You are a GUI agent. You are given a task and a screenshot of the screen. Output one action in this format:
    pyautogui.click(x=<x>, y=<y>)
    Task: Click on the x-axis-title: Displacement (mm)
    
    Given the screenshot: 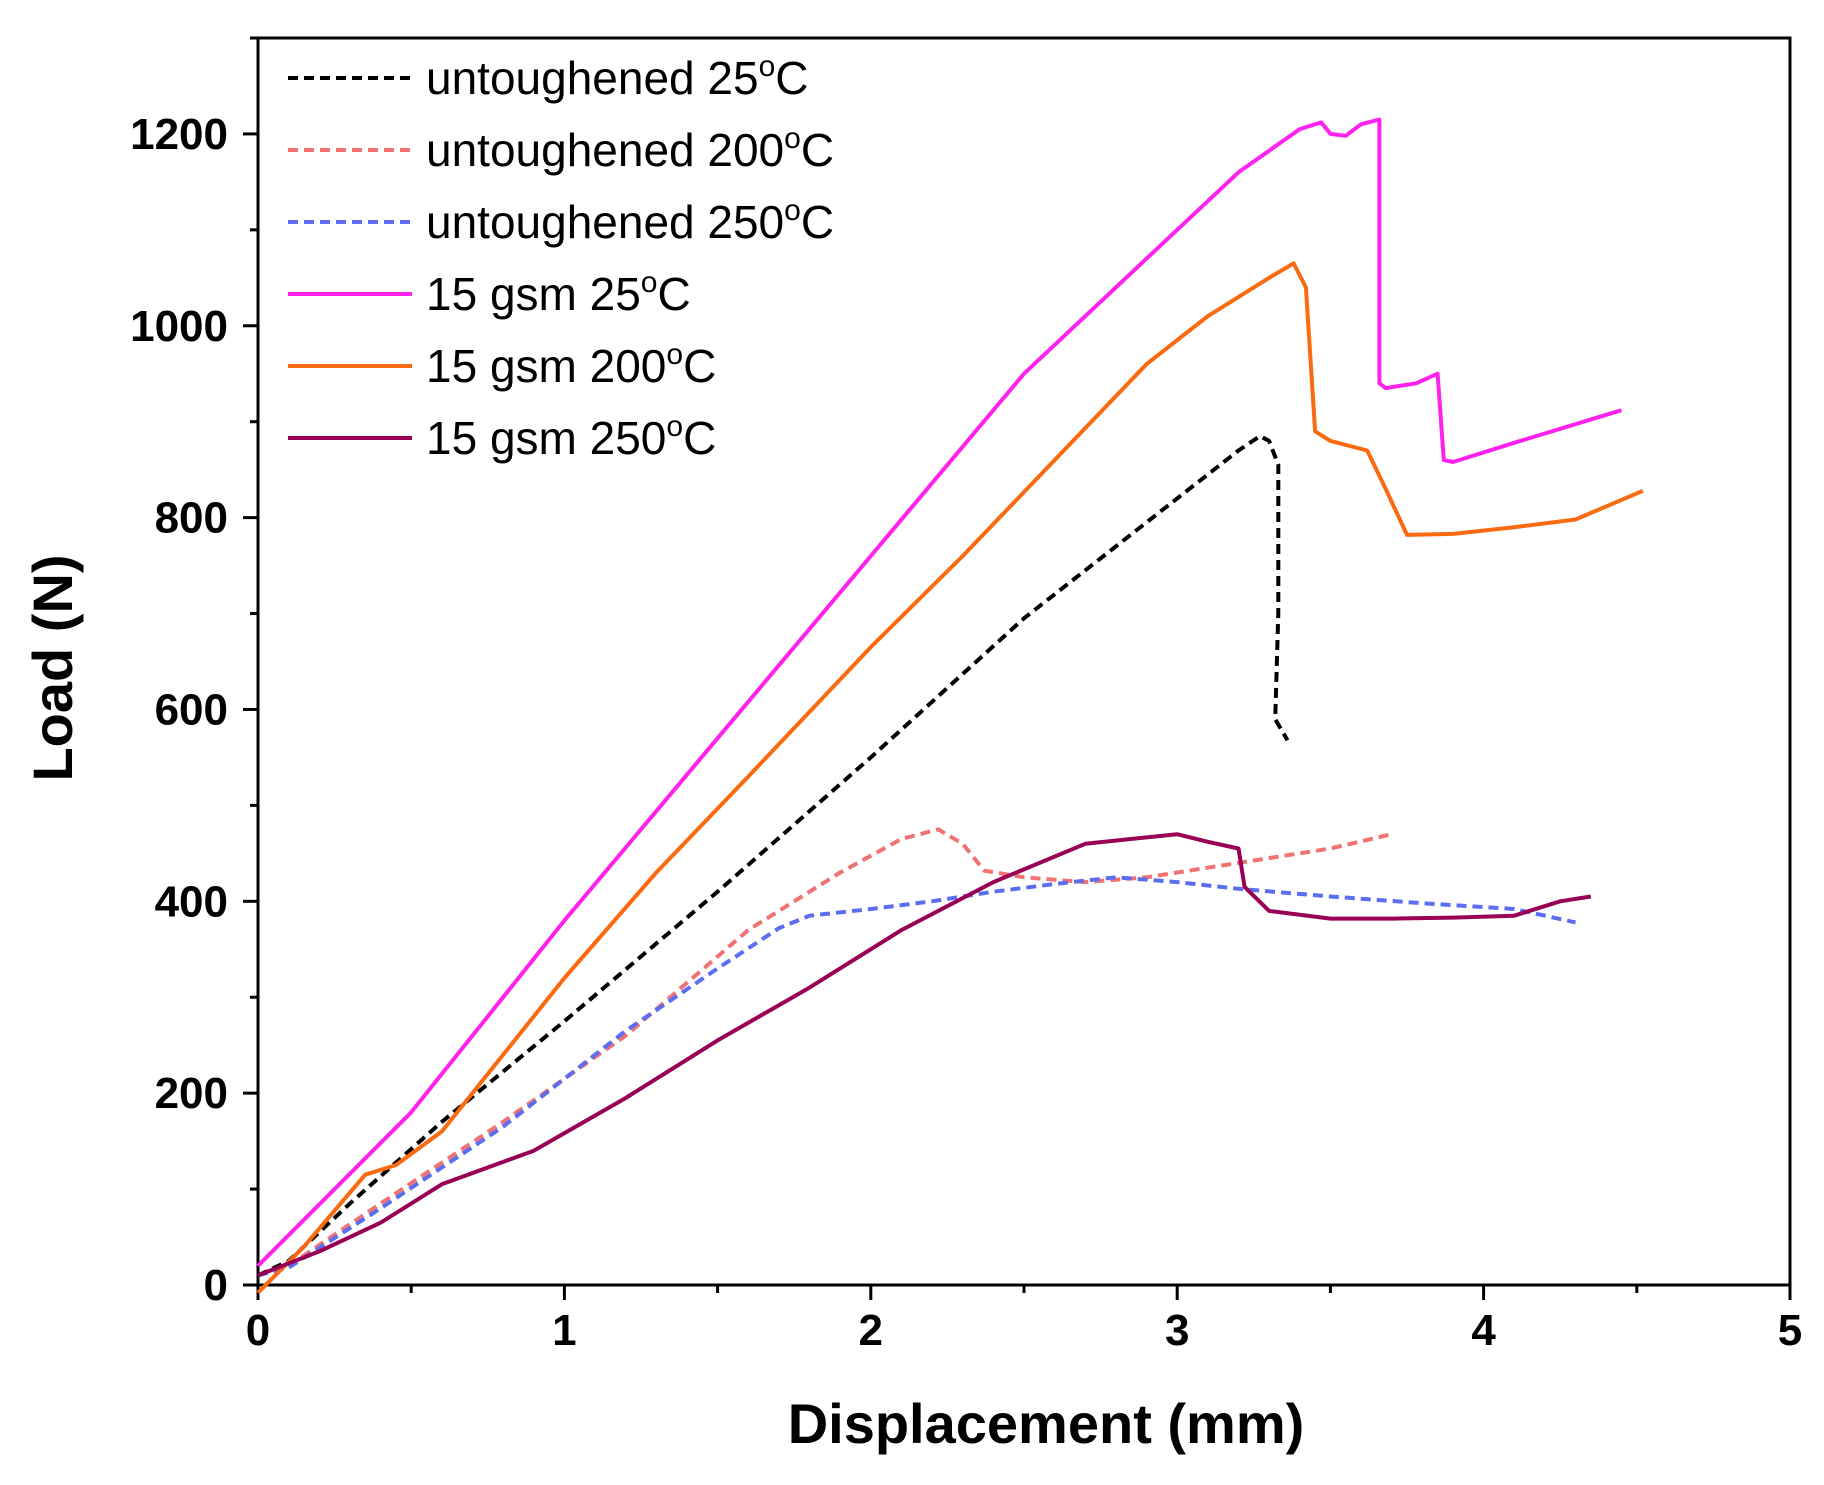 What is the action you would take?
    pyautogui.click(x=1046, y=1423)
    